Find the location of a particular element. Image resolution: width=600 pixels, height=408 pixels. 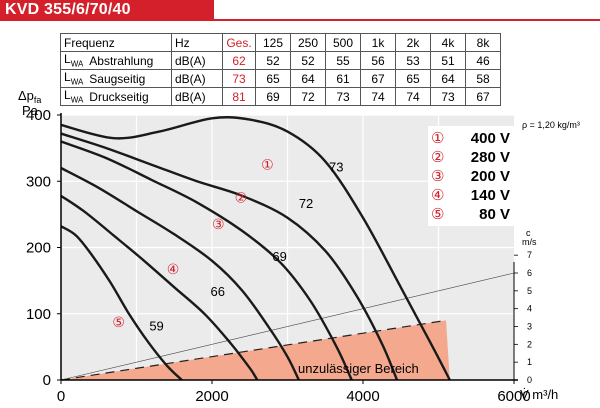

curve-noise-label: 69 is located at coordinates (279, 256).